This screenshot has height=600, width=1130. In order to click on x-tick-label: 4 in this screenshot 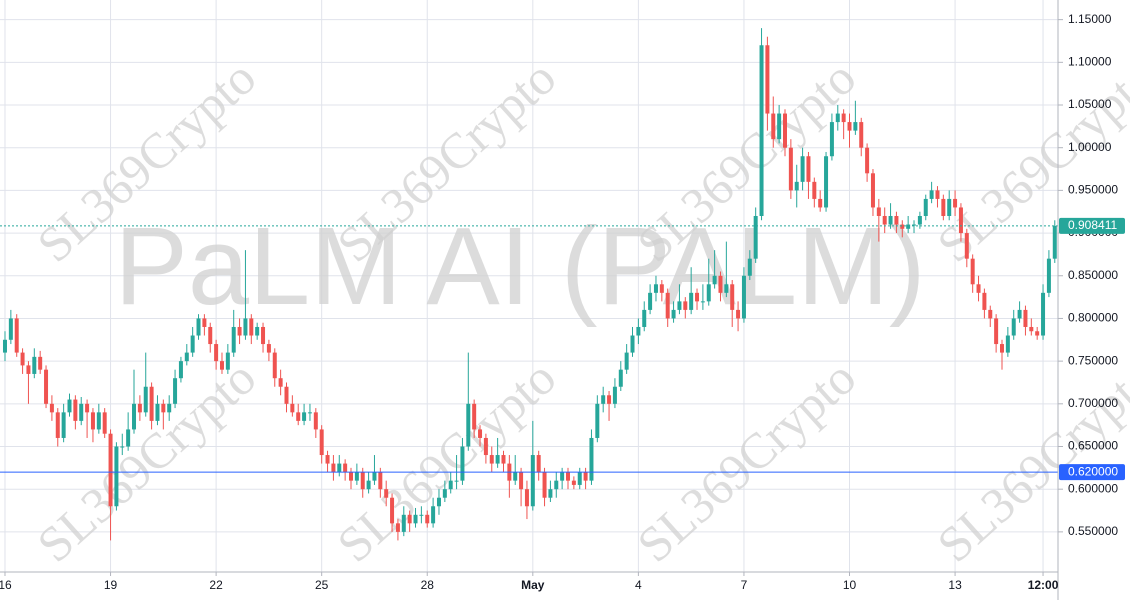, I will do `click(638, 585)`.